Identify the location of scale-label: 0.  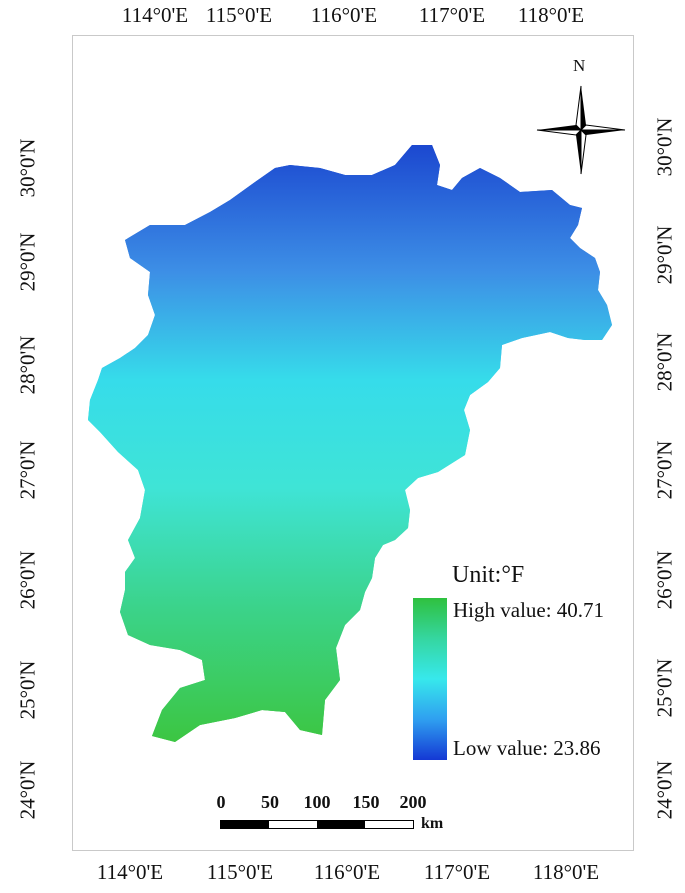
(221, 802).